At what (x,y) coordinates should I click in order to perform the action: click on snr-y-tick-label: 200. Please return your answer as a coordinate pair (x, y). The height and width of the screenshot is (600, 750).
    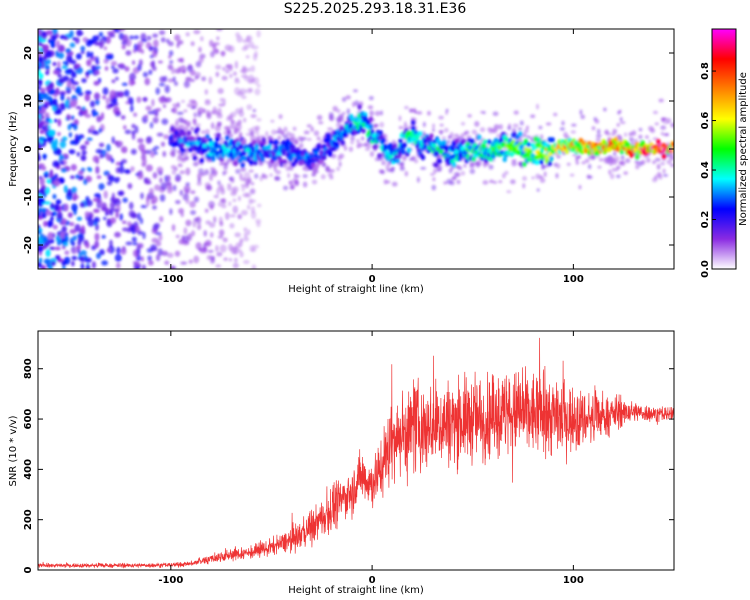
    Looking at the image, I should click on (28, 519).